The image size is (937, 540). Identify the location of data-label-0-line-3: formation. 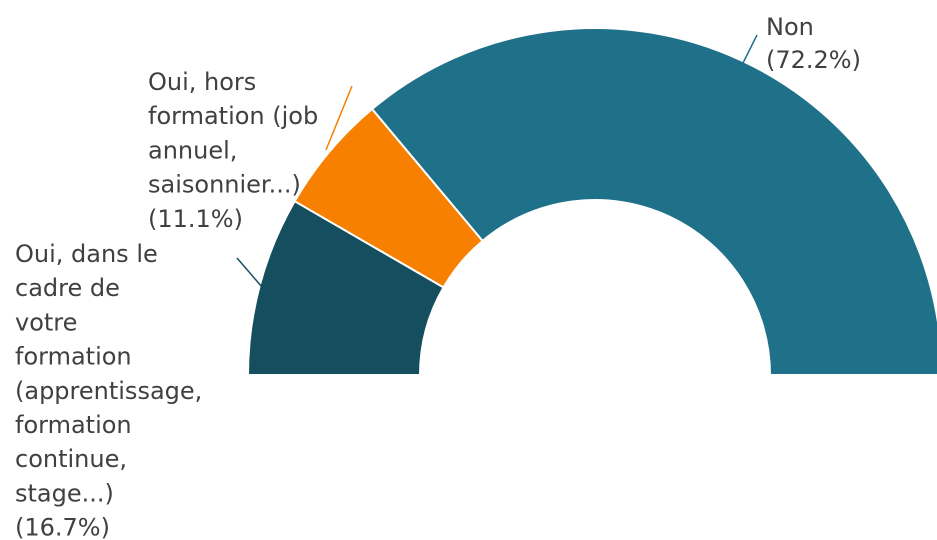
(73, 357).